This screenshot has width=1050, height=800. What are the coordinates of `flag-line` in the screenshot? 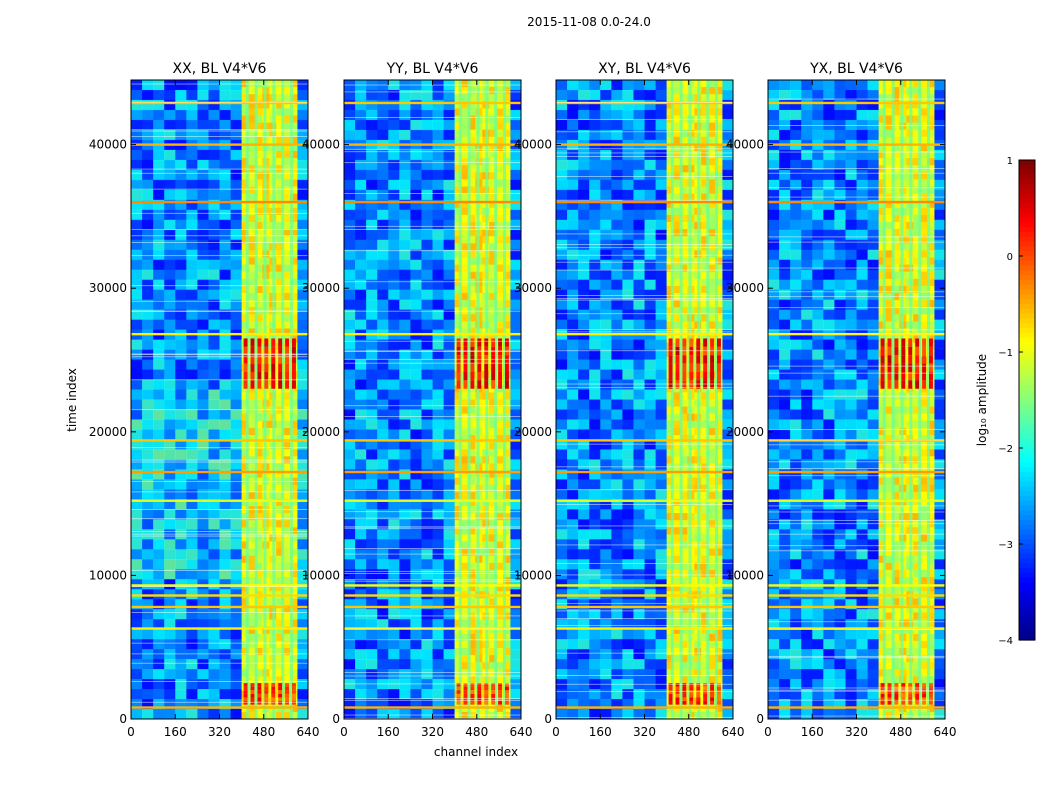 It's located at (219, 702).